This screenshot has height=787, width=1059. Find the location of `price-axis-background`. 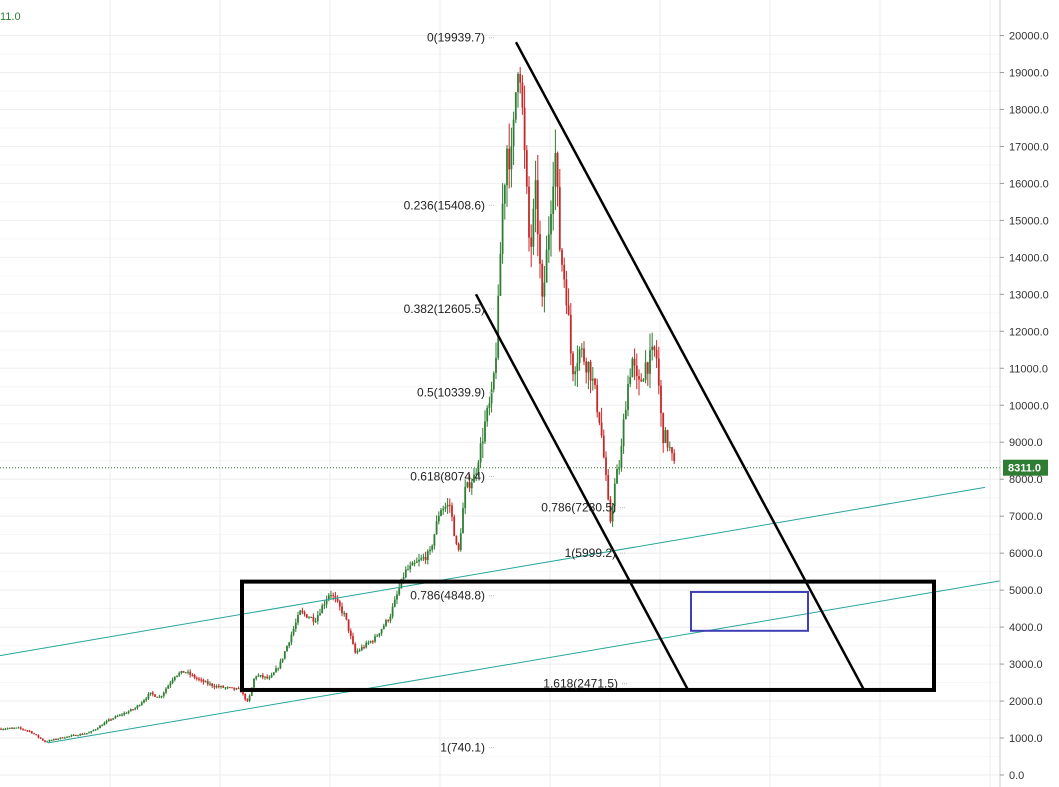

price-axis-background is located at coordinates (1029, 393).